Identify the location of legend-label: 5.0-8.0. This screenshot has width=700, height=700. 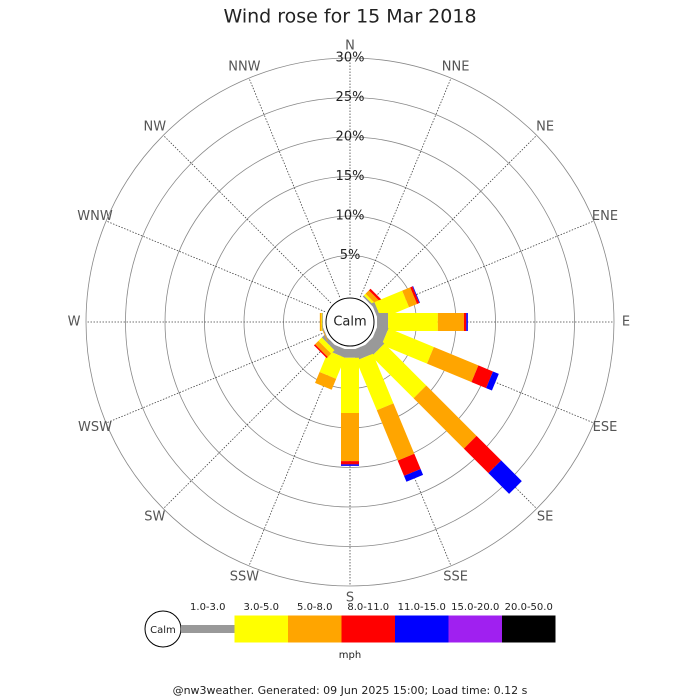
(314, 607).